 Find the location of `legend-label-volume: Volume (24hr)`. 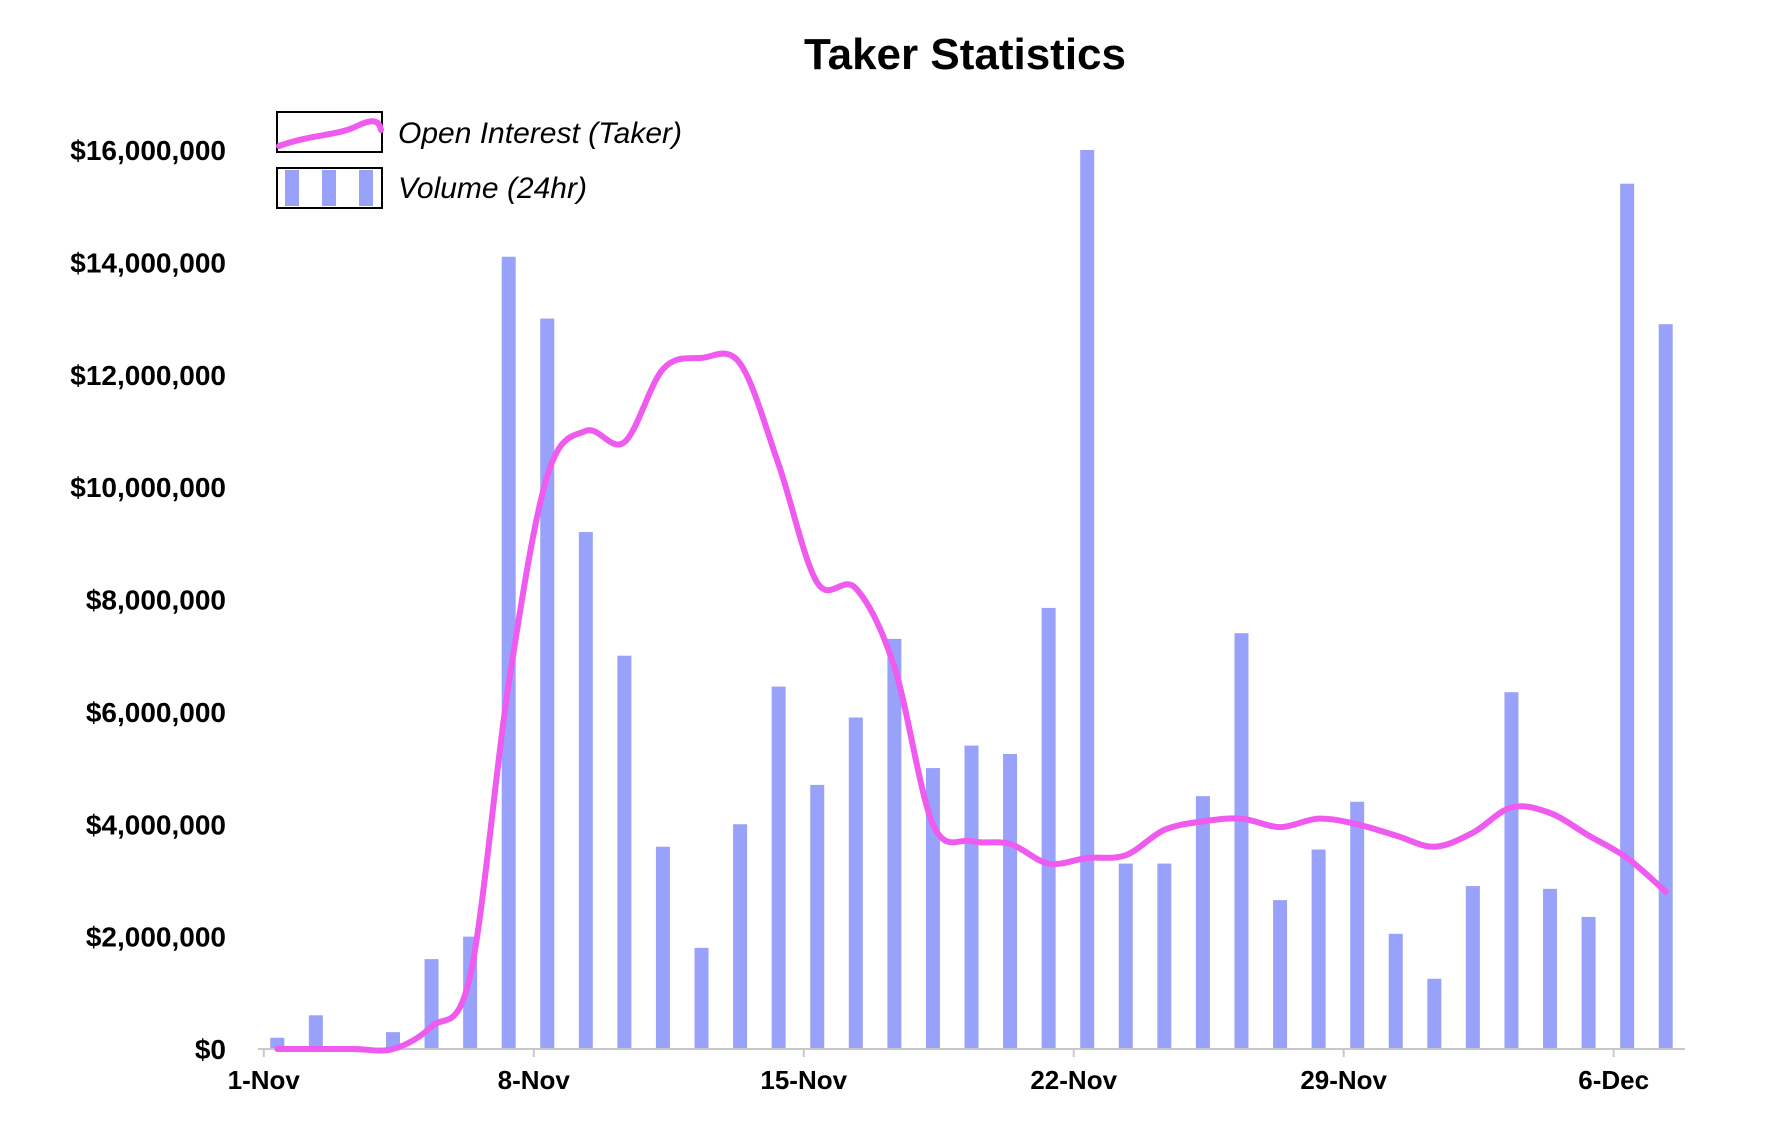

legend-label-volume: Volume (24hr) is located at coordinates (492, 188).